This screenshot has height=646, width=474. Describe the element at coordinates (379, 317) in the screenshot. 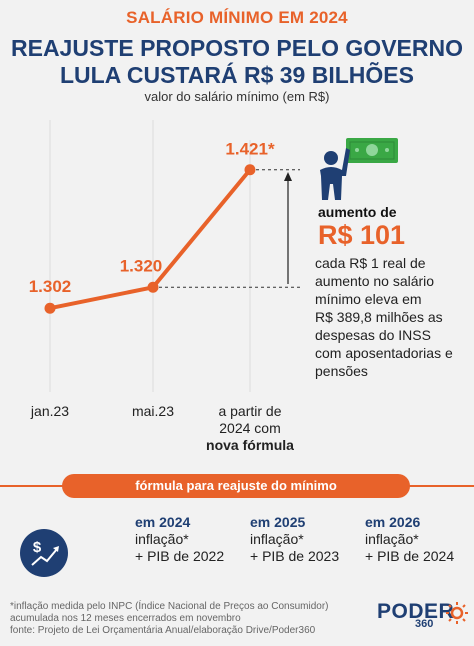

I see `desc-line: R$ 389,8 milhões as` at that location.